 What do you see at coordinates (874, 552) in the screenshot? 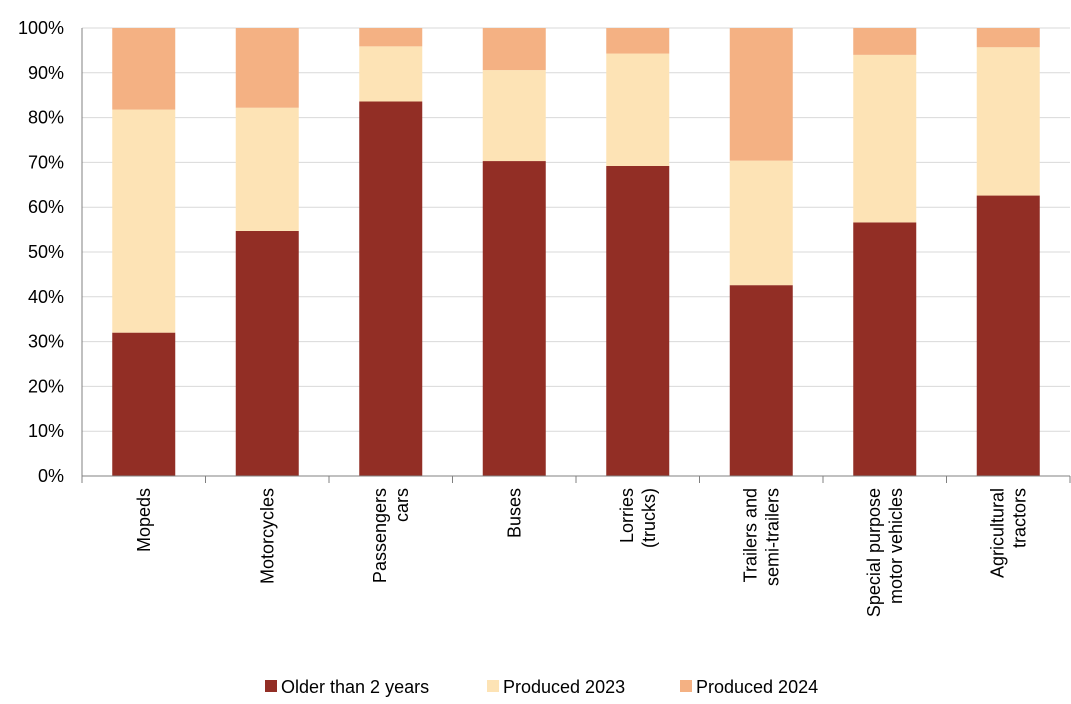
I see `x-category-label-line: Special purpose` at bounding box center [874, 552].